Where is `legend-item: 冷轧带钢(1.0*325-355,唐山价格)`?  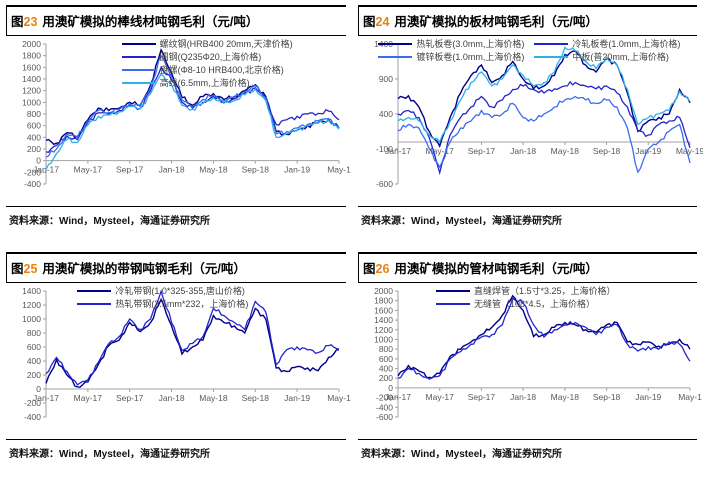
legend-item: 冷轧带钢(1.0*325-355,唐山价格) is located at coordinates (162, 291).